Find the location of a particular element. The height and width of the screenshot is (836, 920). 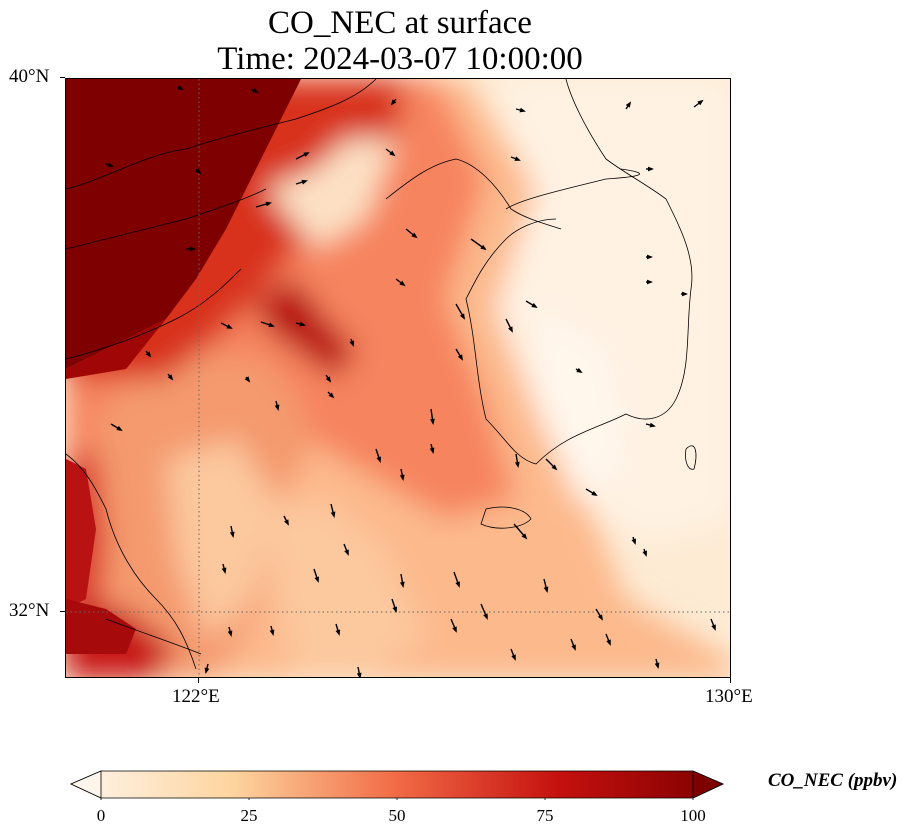

colorbar-tick-50: 50 is located at coordinates (397, 815).